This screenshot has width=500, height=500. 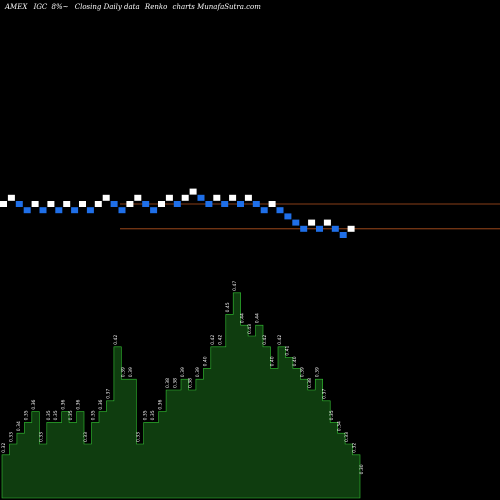 I want to click on volume-label: 0.45, so click(x=228, y=307).